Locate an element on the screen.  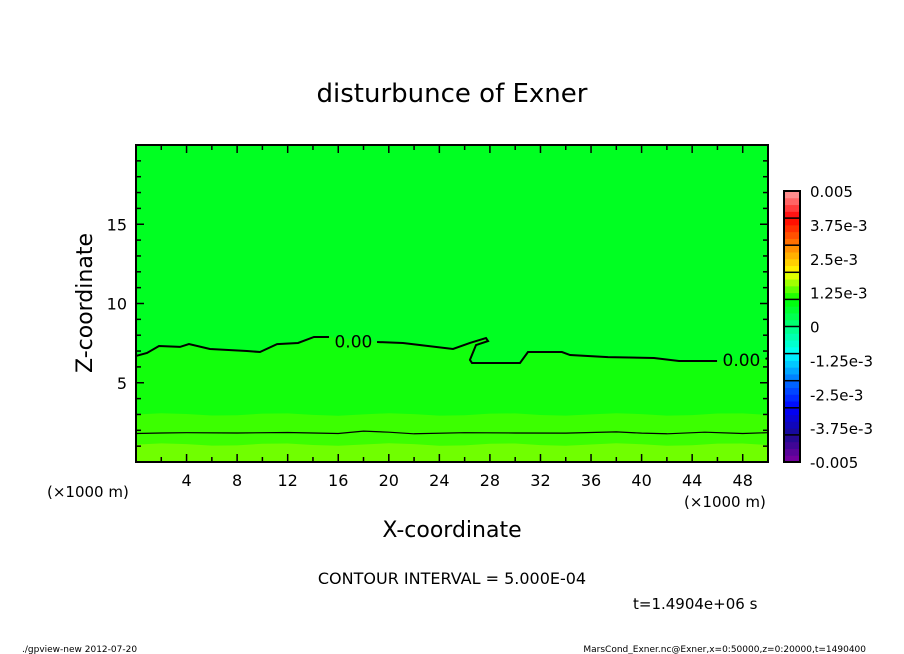
x-tick-label: 8 is located at coordinates (237, 480).